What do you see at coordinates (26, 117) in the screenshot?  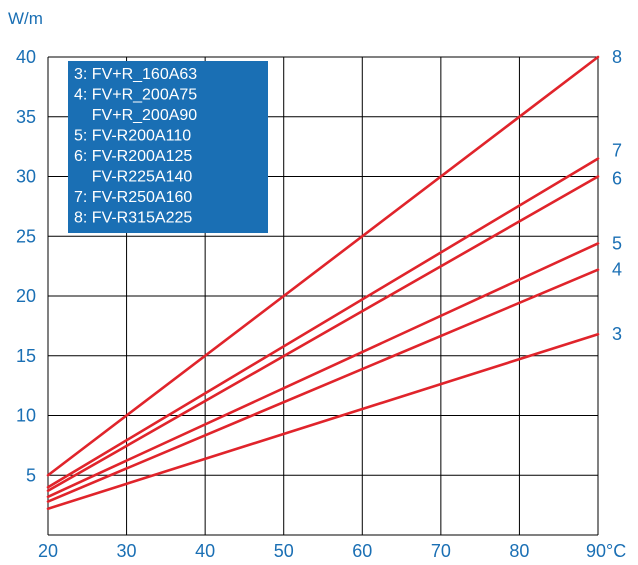 I see `y-tick-label: 35` at bounding box center [26, 117].